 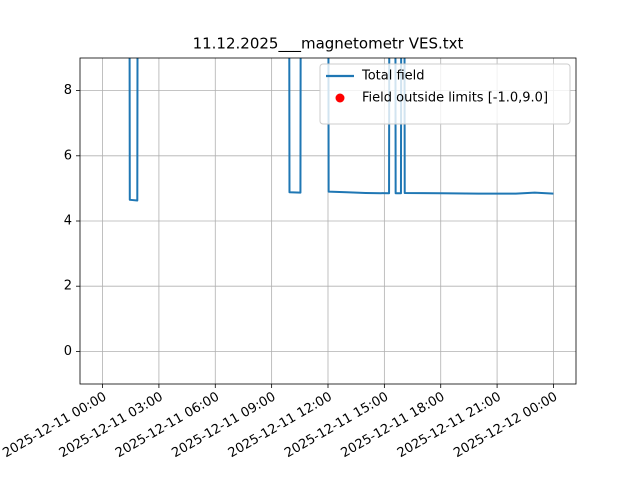 What do you see at coordinates (340, 98) in the screenshot?
I see `legend-swatch` at bounding box center [340, 98].